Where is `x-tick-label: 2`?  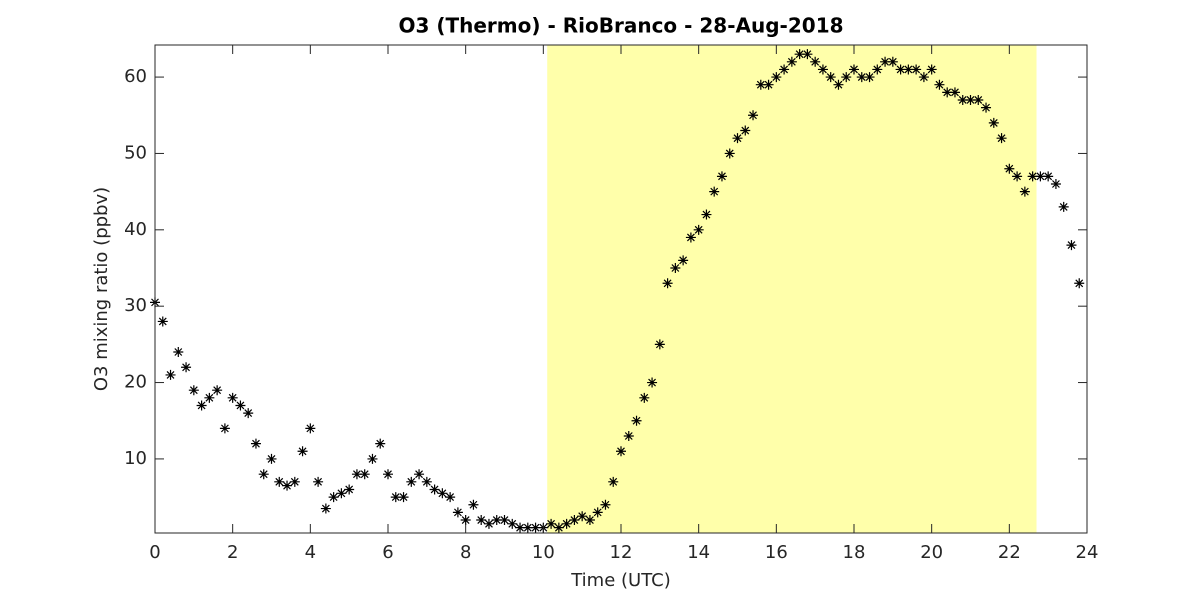 x-tick-label: 2 is located at coordinates (232, 552).